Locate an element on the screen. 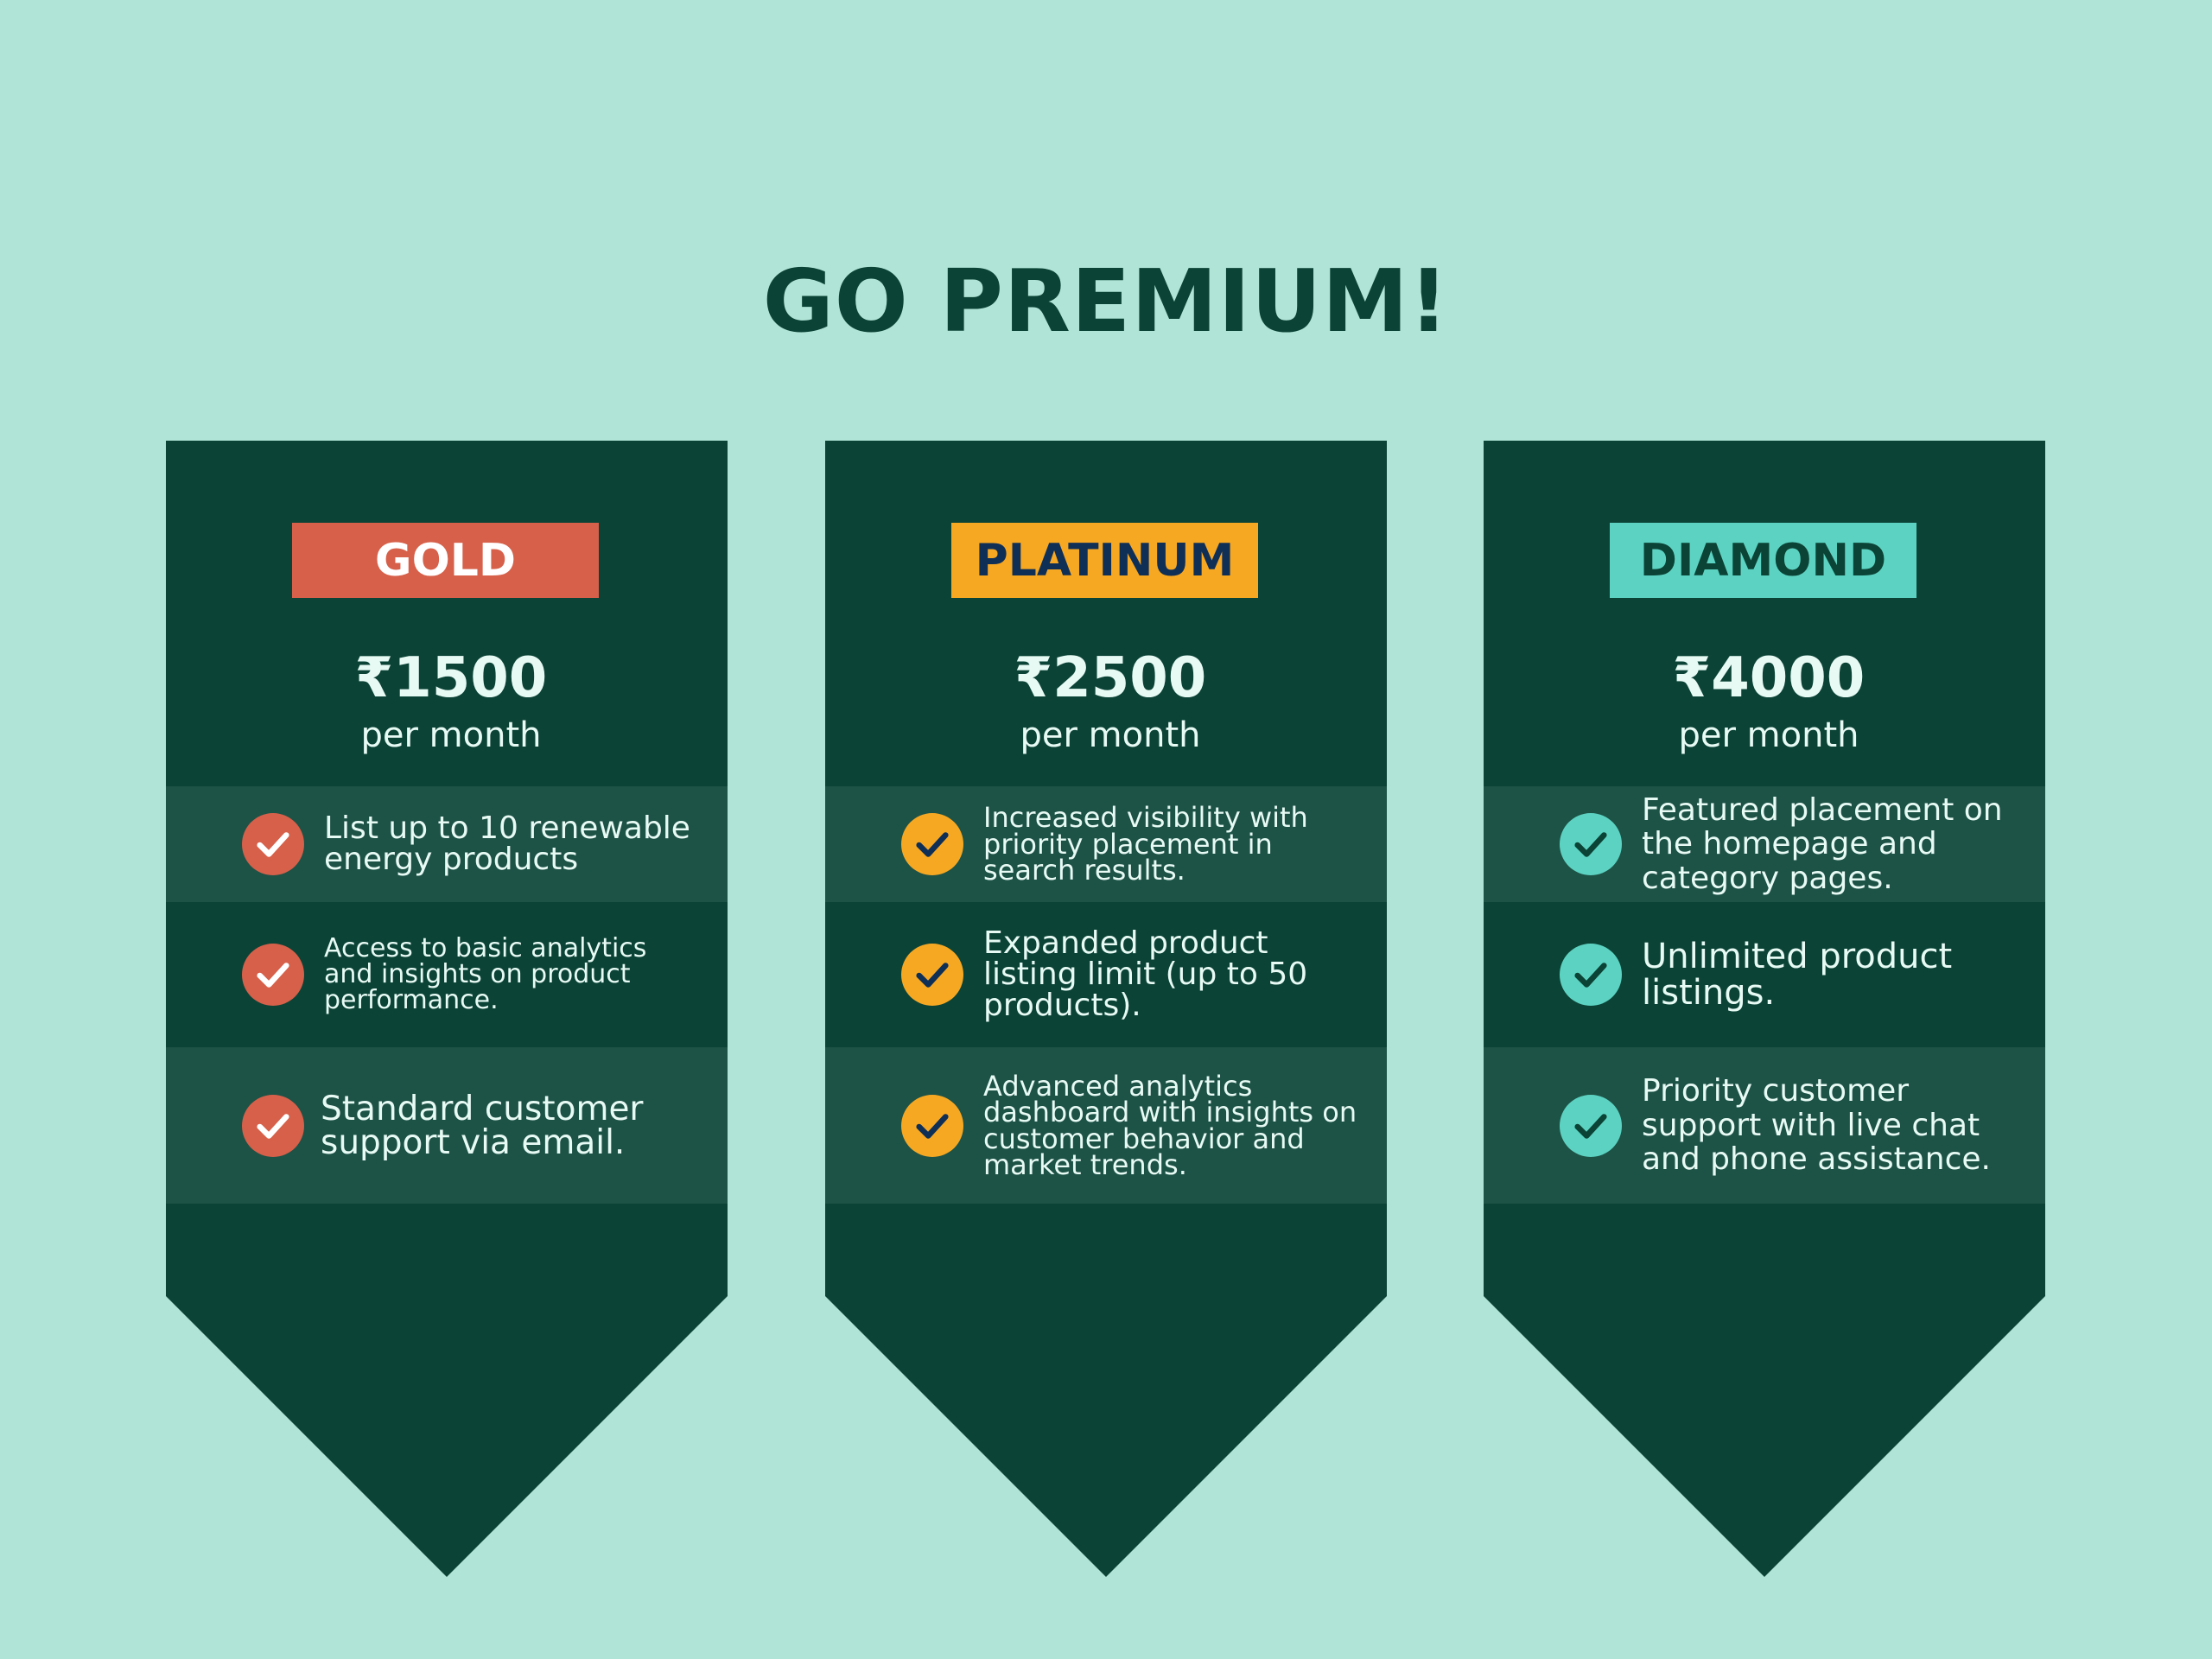 This screenshot has height=1659, width=2212. plan-name: GOLD is located at coordinates (446, 560).